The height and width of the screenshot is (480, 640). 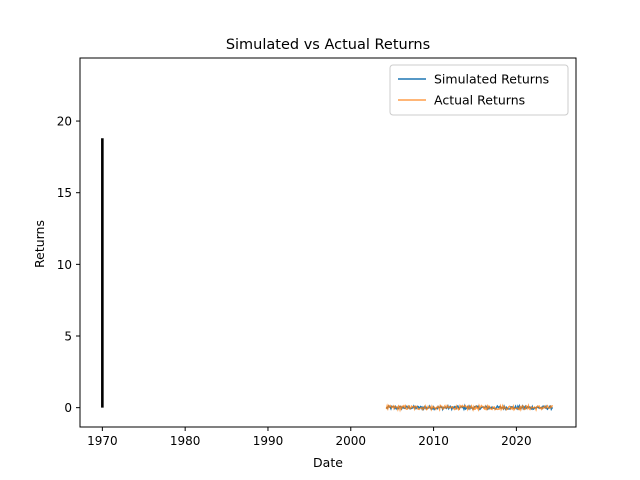 I want to click on y-tick-label: 5, so click(x=68, y=337).